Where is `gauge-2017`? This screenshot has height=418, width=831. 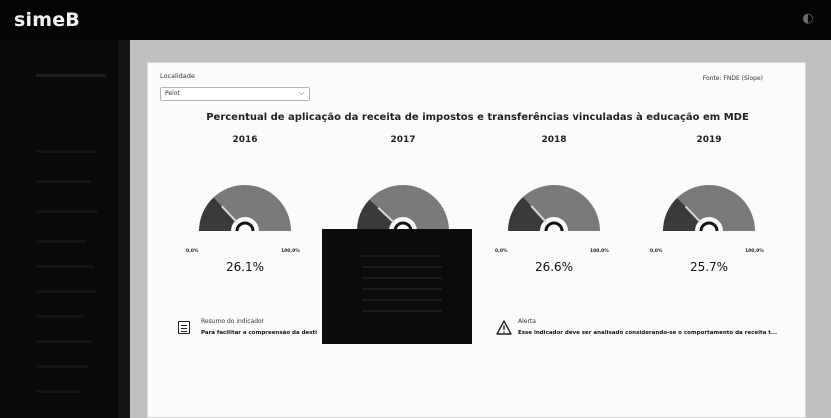
gauge-2017 is located at coordinates (403, 208).